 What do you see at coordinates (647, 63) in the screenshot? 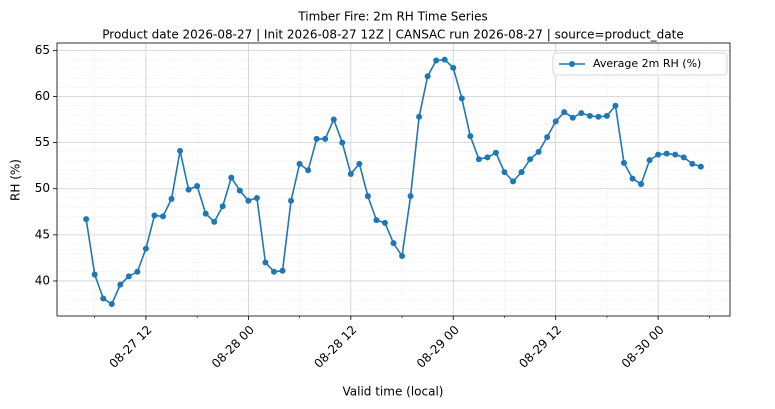
I see `legend-label: Average 2m RH (%)` at bounding box center [647, 63].